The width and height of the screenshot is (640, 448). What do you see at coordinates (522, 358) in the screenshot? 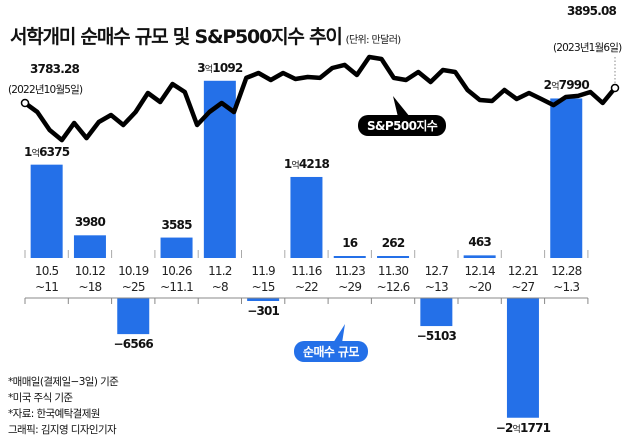
I see `bar-12.21` at bounding box center [522, 358].